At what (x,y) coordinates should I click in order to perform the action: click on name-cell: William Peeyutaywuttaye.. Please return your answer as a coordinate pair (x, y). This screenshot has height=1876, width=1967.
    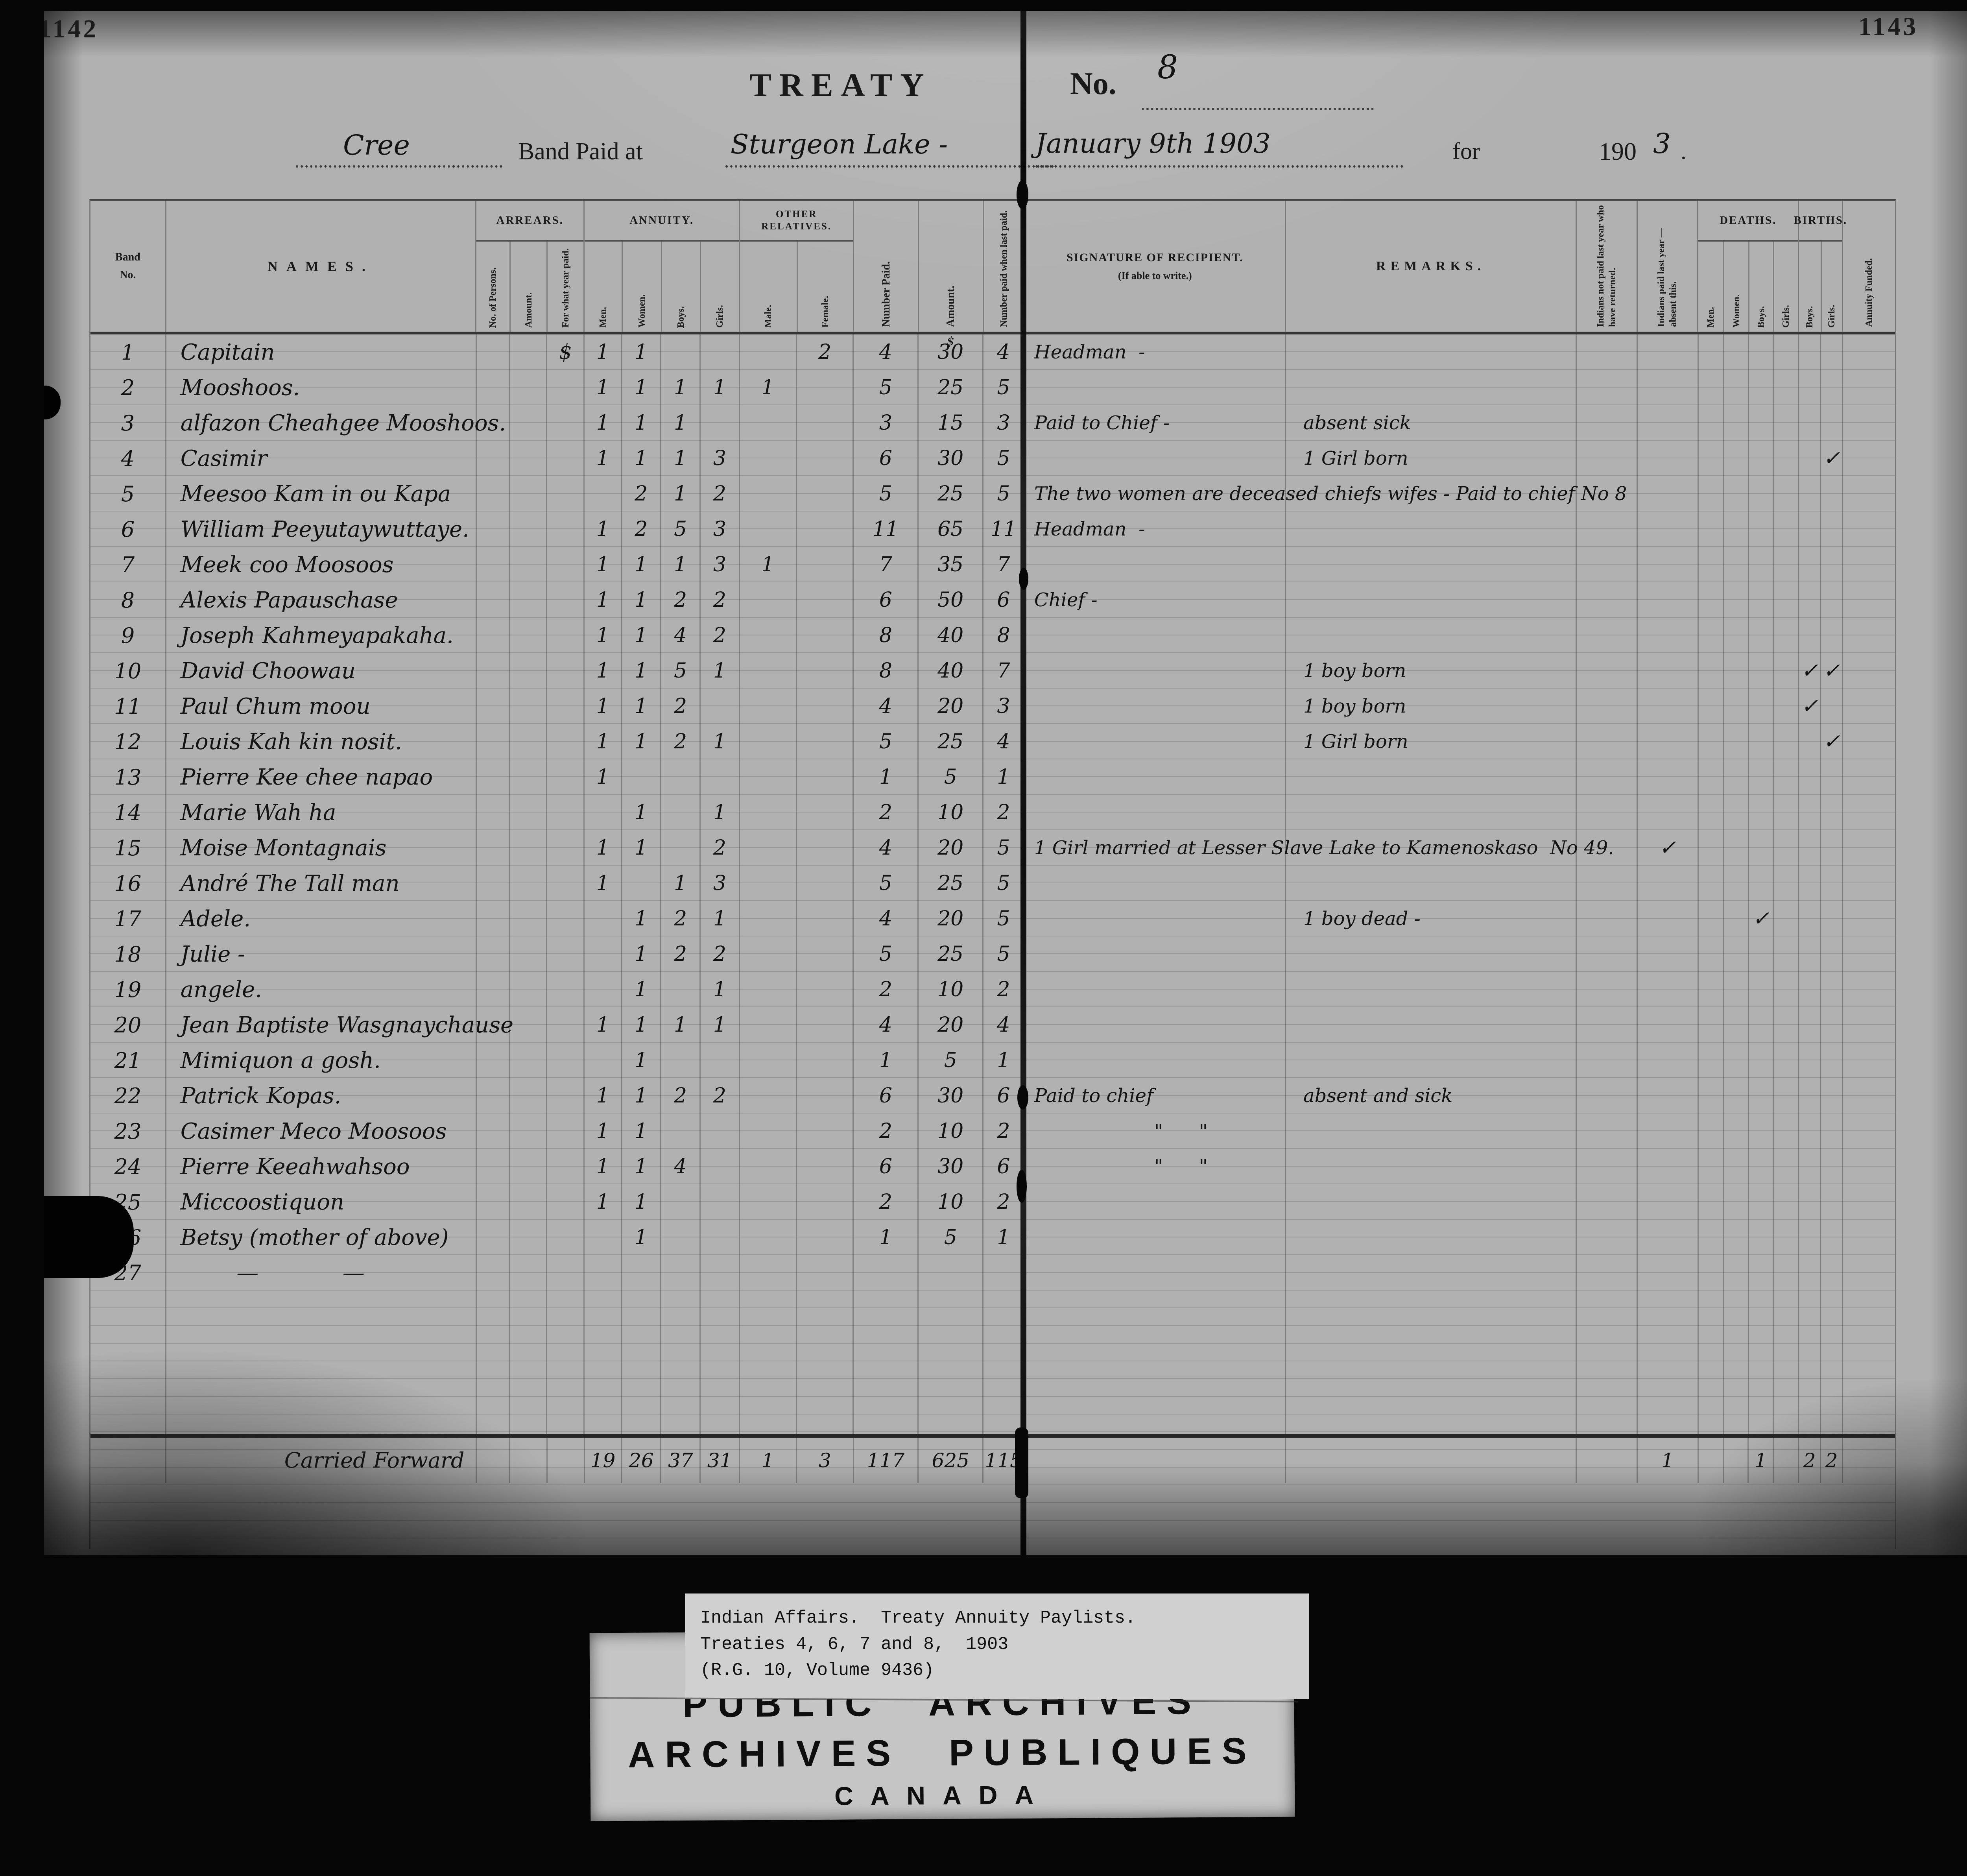
    Looking at the image, I should click on (320, 529).